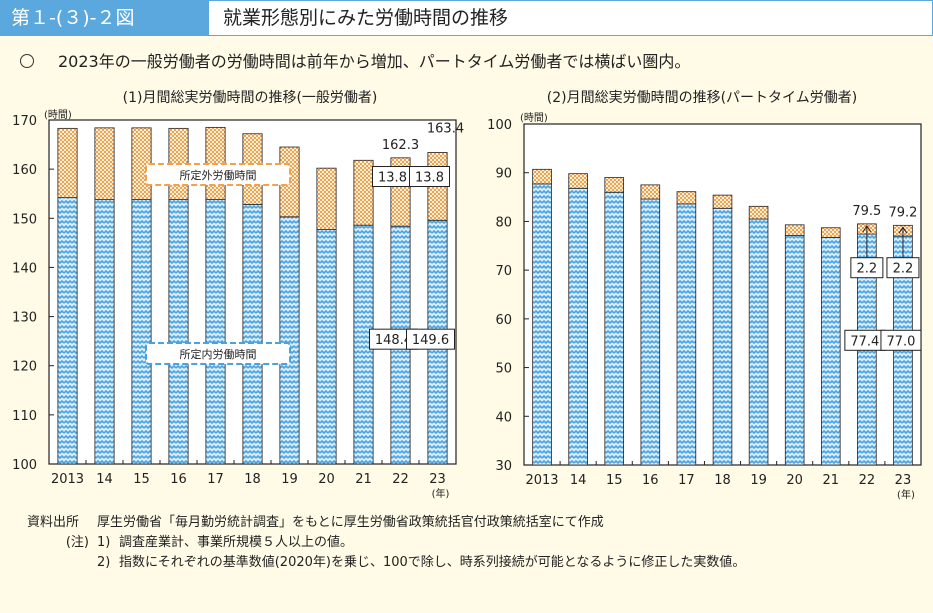 Image resolution: width=933 pixels, height=613 pixels. I want to click on y-tick-label: 120, so click(24, 367).